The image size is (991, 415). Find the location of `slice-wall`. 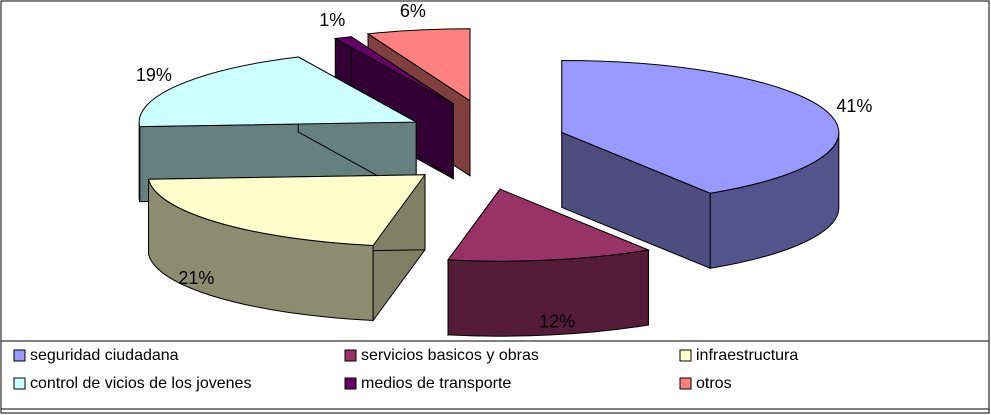

slice-wall is located at coordinates (139, 162).